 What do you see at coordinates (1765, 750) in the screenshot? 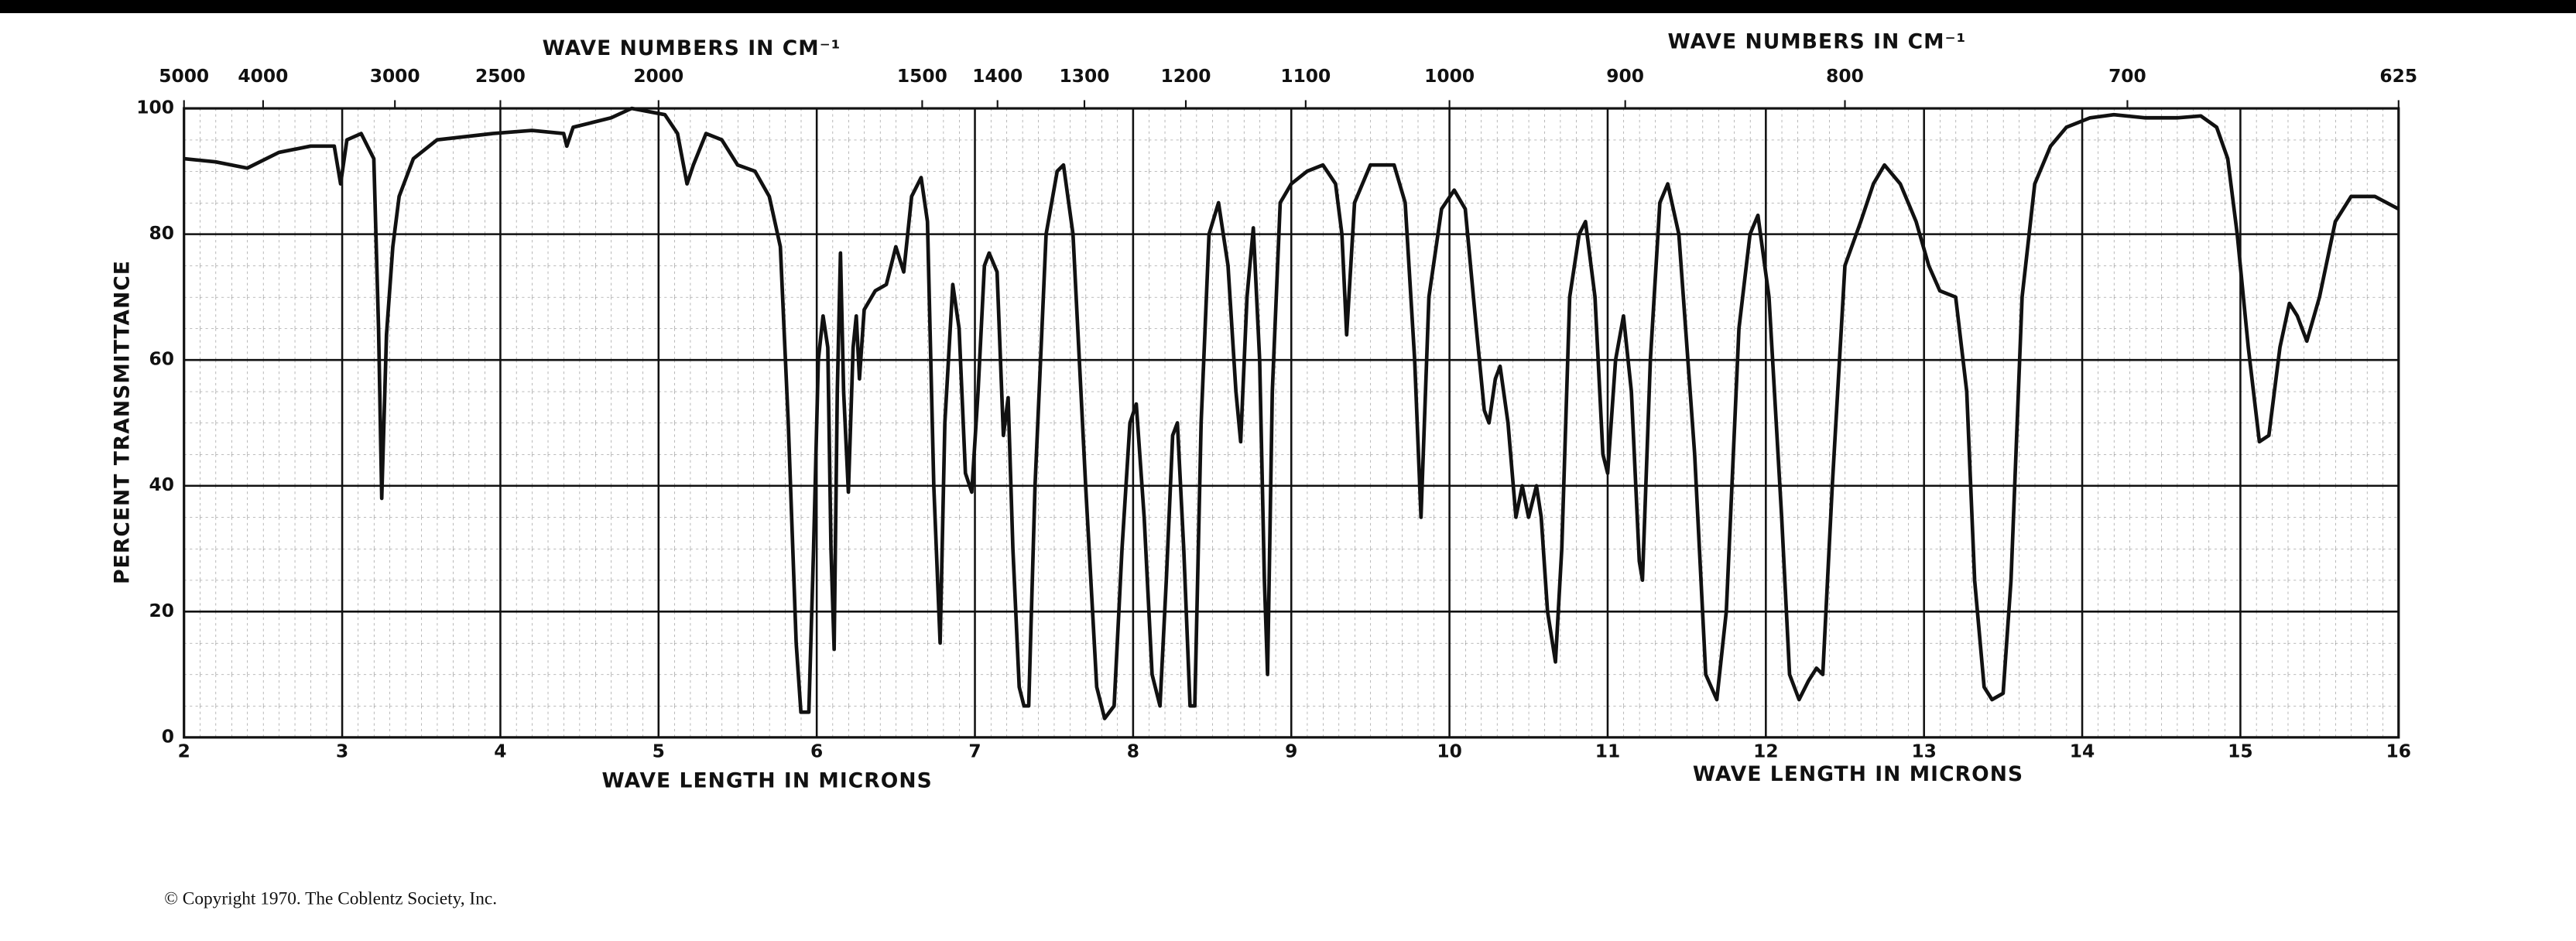
I see `x-tick-label: 12` at bounding box center [1765, 750].